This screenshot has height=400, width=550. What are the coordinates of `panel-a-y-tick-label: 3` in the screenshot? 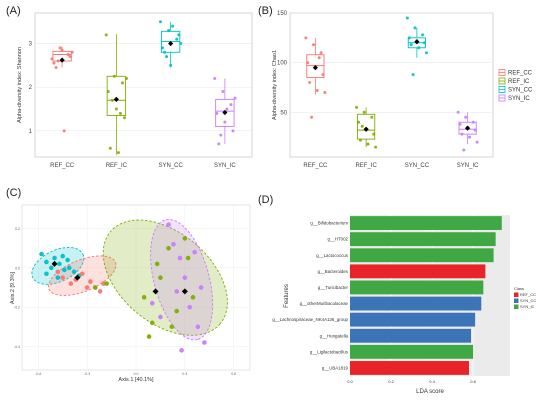 It's located at (31, 45).